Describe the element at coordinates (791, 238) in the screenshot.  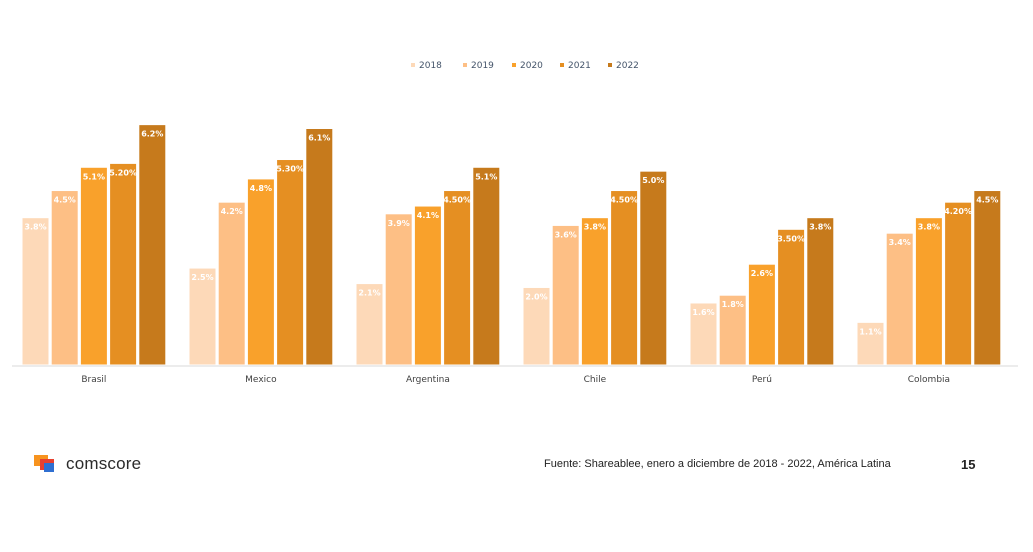
I see `bar-value-label: 3.50%` at that location.